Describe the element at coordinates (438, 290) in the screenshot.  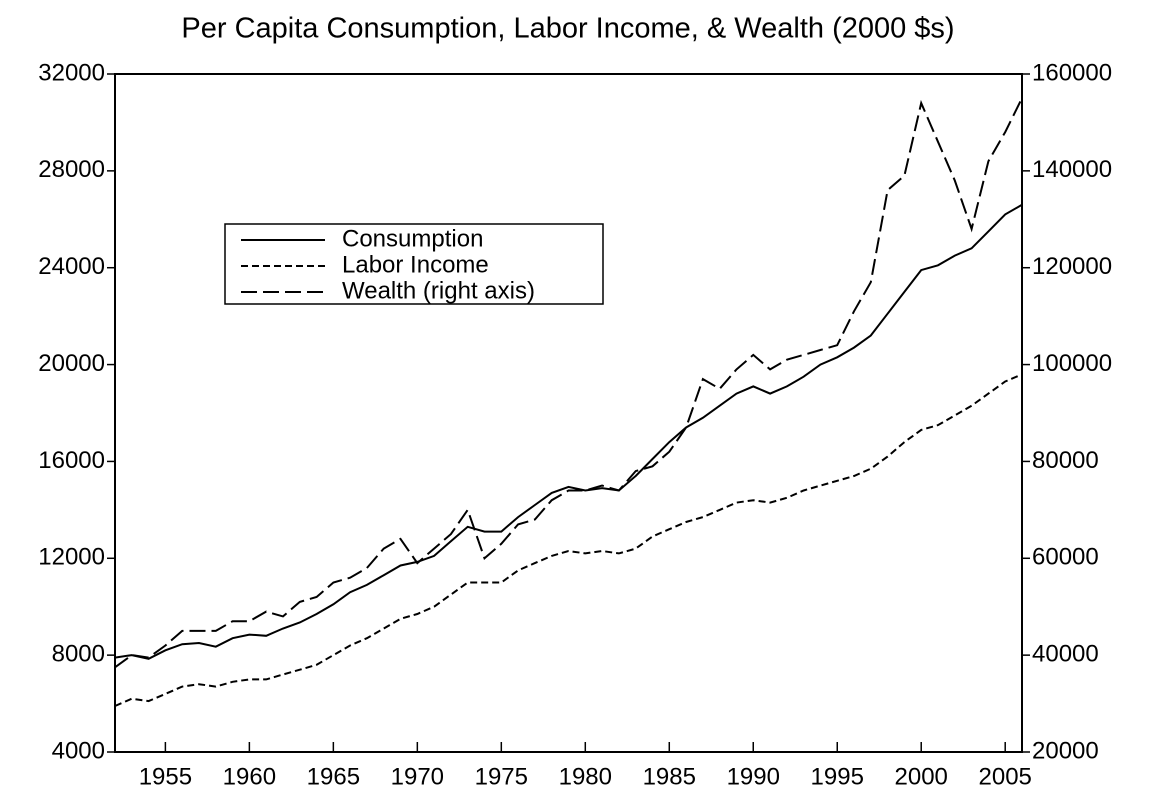
I see `legend-label: Wealth (right axis)` at that location.